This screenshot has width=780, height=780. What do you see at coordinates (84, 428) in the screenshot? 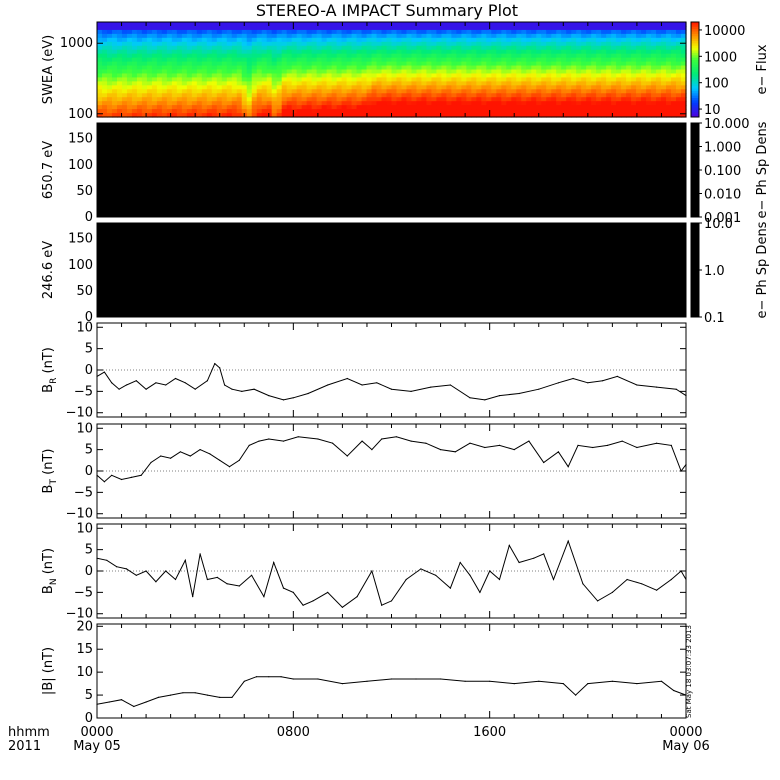
I see `y-tick-label: 10` at bounding box center [84, 428].